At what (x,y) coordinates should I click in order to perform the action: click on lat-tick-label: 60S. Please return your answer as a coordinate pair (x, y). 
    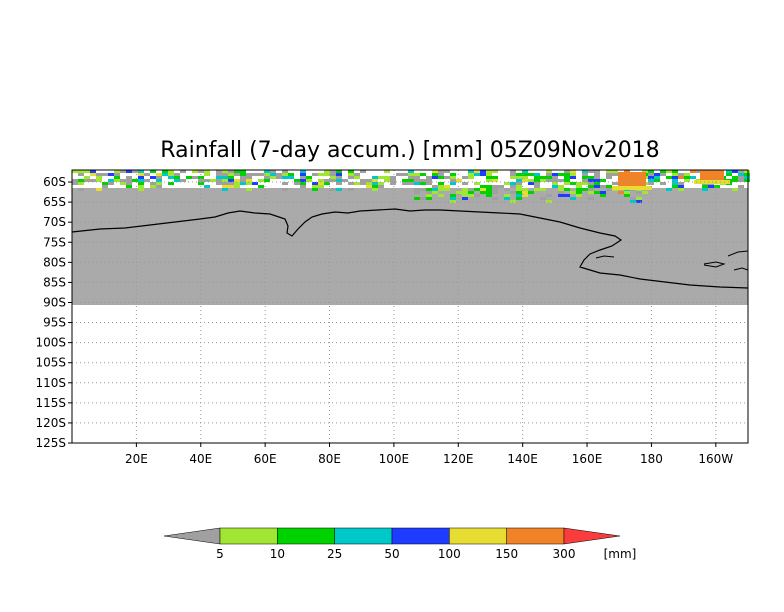
    Looking at the image, I should click on (54, 182).